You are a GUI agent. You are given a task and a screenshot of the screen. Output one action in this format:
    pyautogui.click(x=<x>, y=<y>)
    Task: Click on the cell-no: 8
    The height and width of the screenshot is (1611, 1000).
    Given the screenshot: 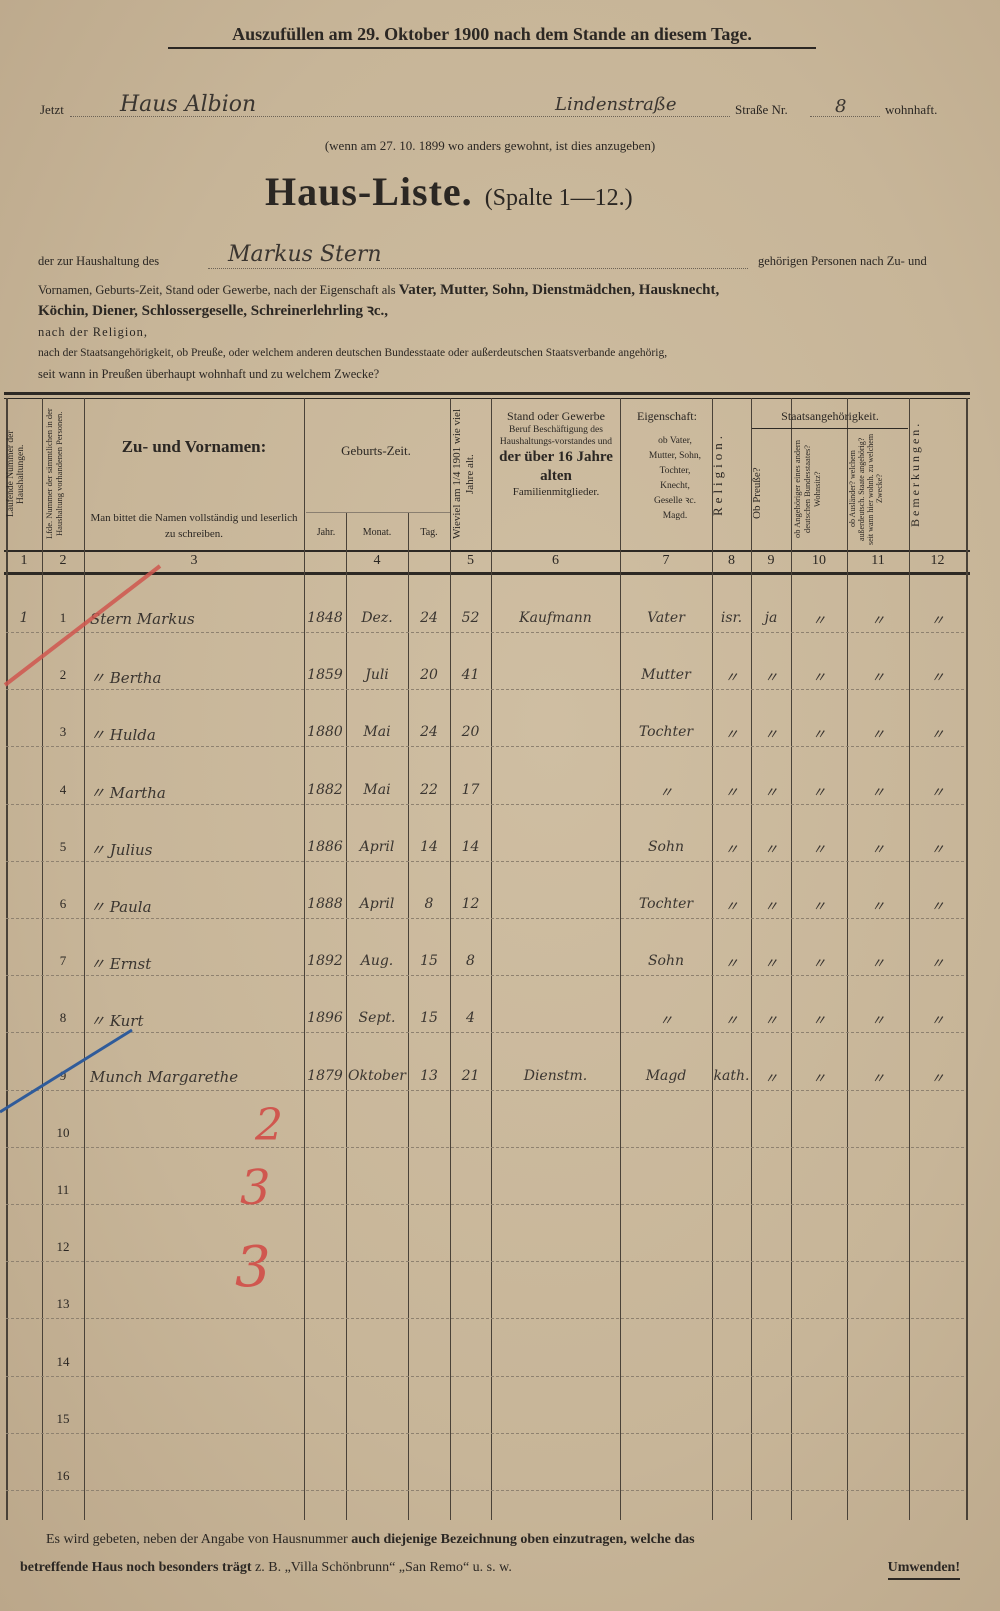 What is the action you would take?
    pyautogui.click(x=63, y=1018)
    